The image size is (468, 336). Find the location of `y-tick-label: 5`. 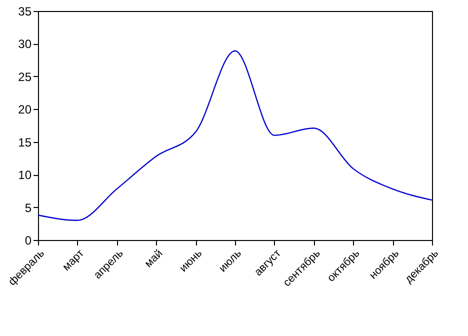

y-tick-label: 5 is located at coordinates (28, 207).